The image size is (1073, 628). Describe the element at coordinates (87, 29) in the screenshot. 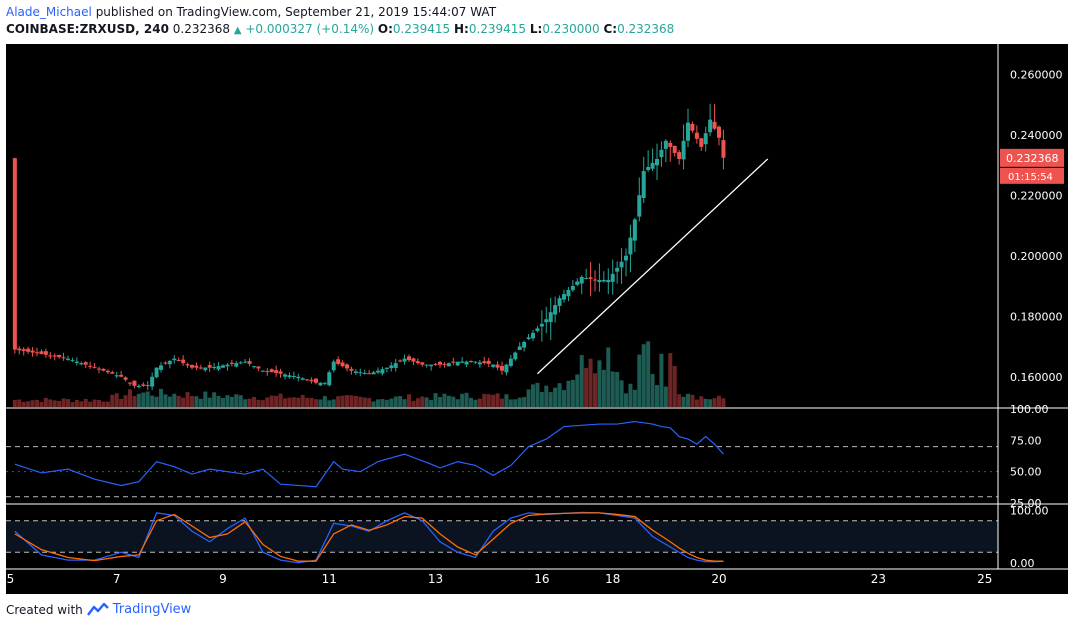

I see `symbol-label: COINBASE:ZRXUSD, 240` at that location.